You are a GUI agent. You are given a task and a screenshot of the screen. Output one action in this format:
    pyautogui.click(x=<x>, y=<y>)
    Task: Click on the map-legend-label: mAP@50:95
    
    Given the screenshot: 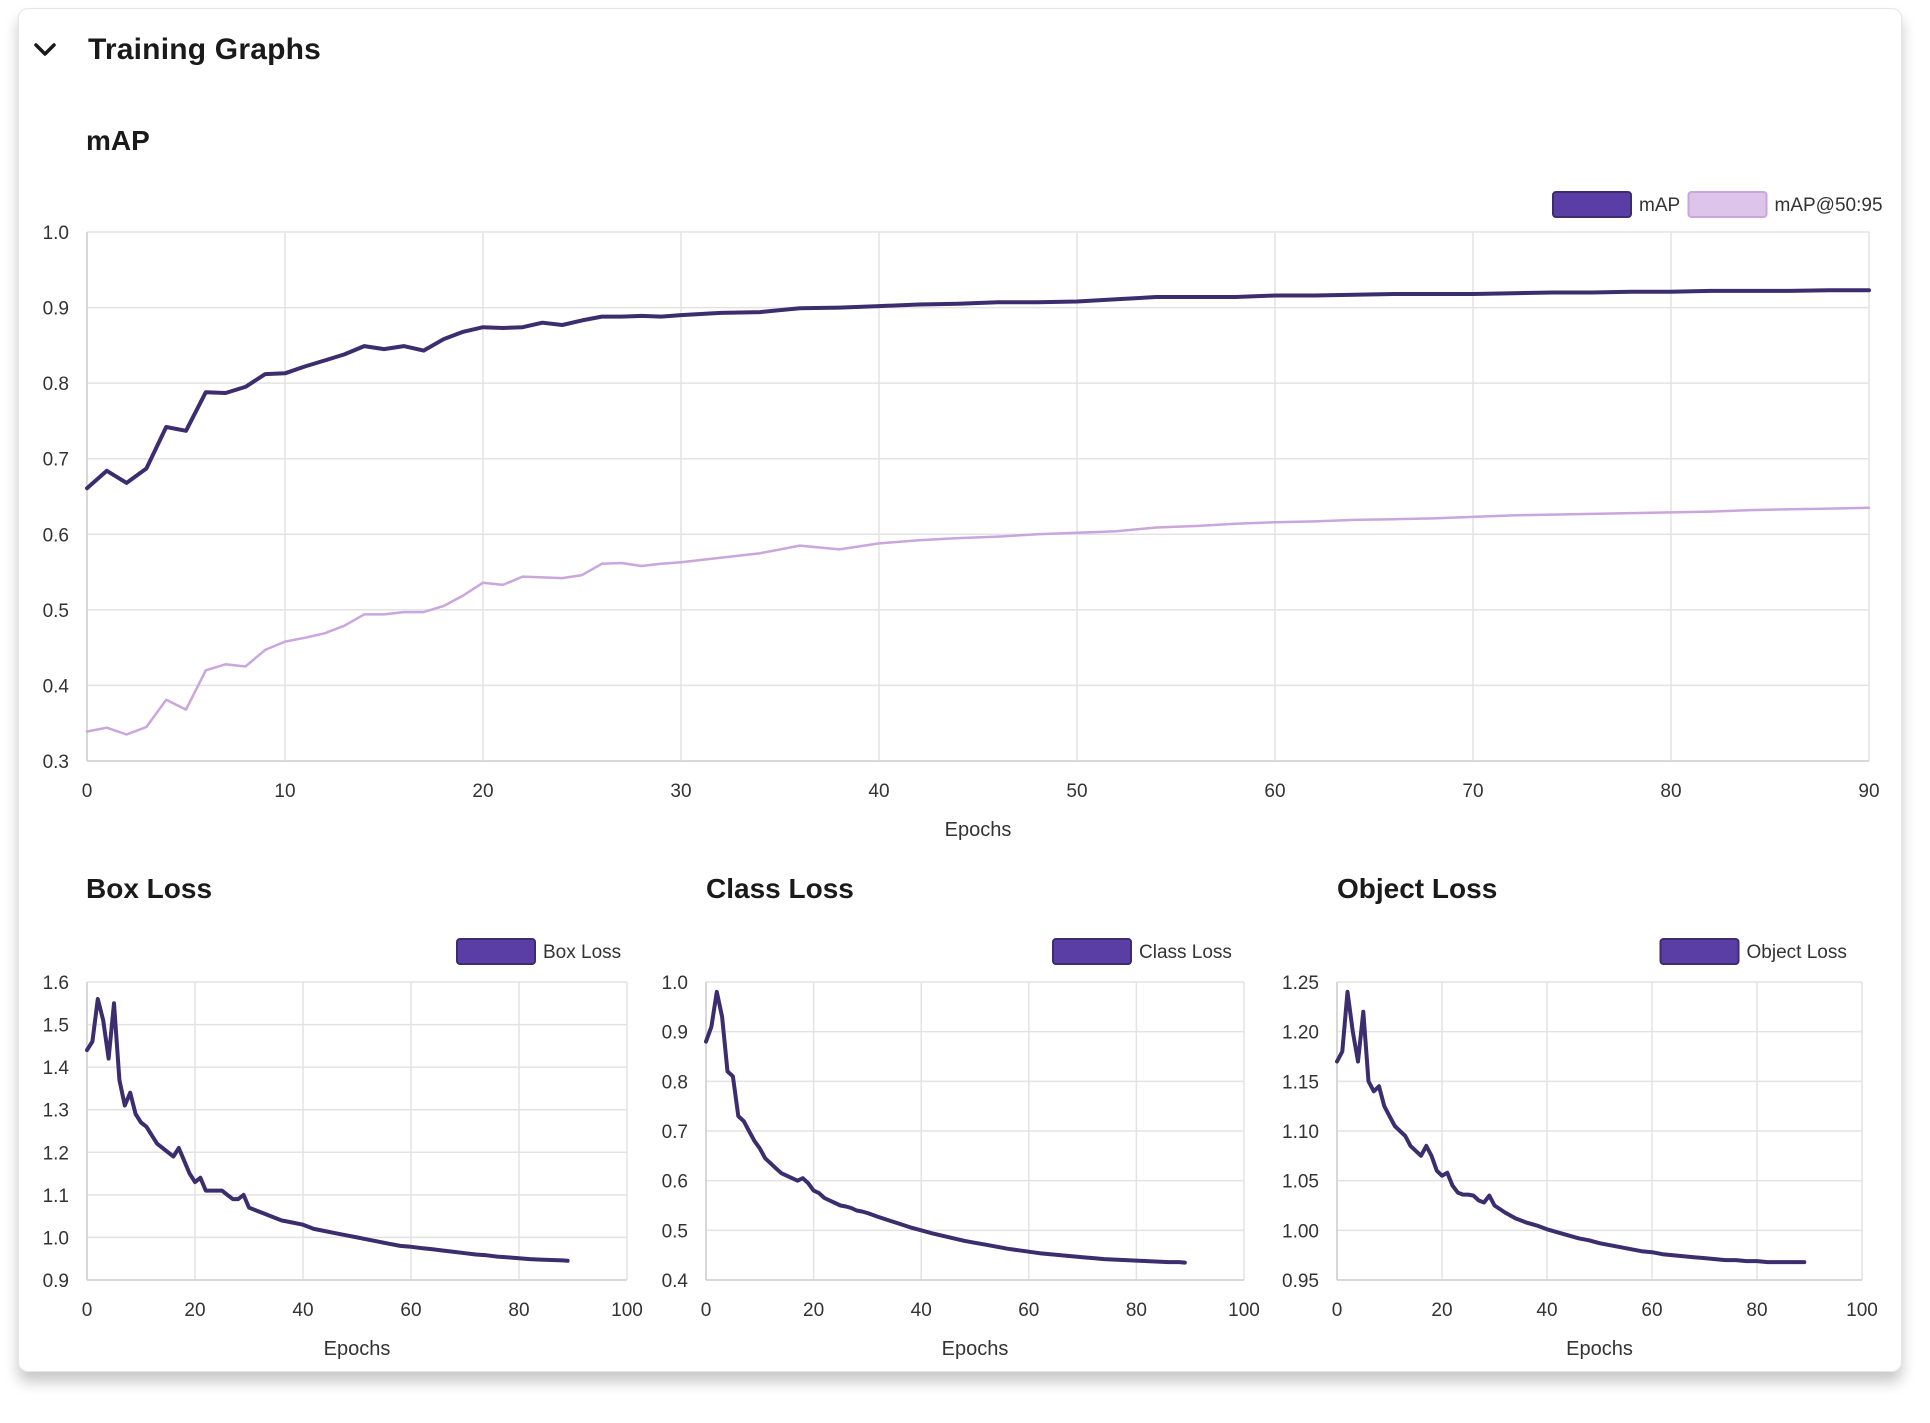 What is the action you would take?
    pyautogui.click(x=1829, y=205)
    